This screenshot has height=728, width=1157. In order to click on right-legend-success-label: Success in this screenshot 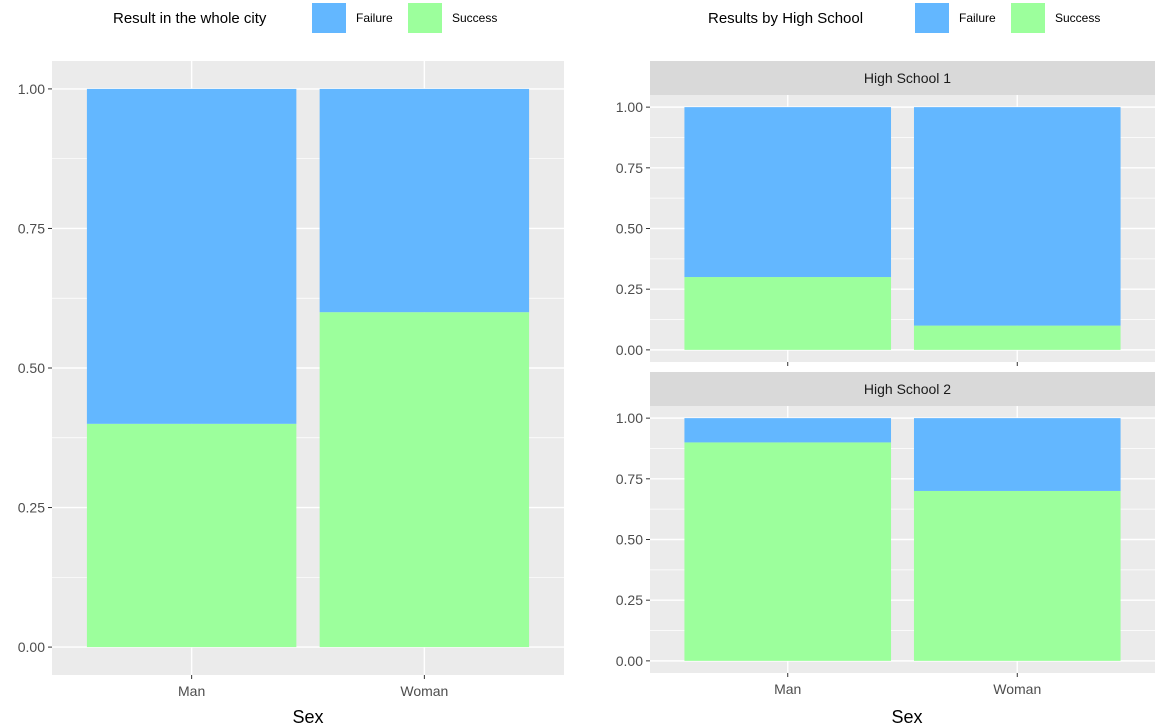, I will do `click(1077, 18)`.